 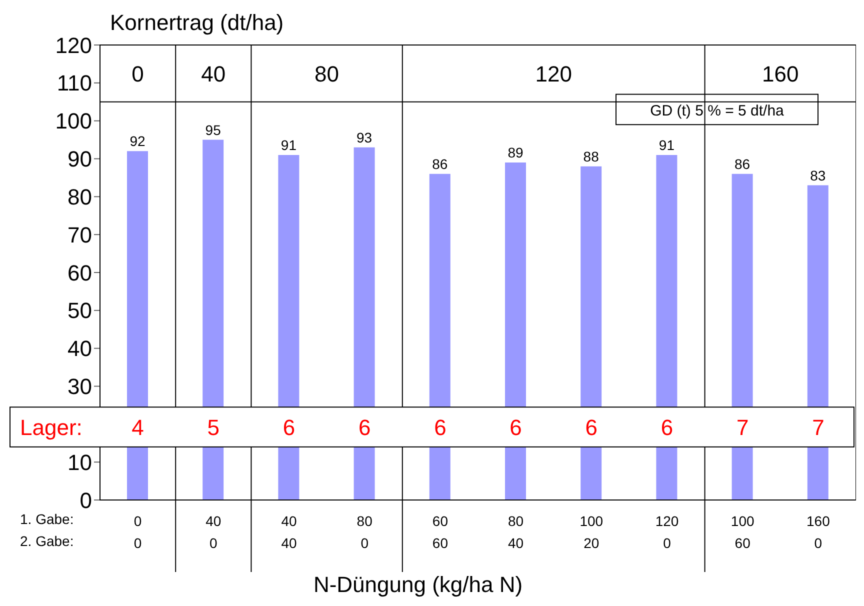 What do you see at coordinates (213, 427) in the screenshot?
I see `annotation: 5` at bounding box center [213, 427].